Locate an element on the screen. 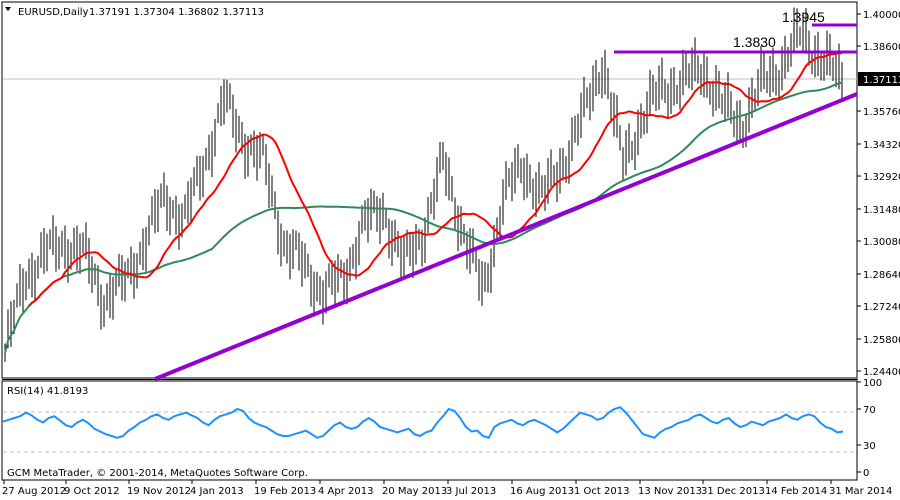  current-price-badge is located at coordinates (879, 79).